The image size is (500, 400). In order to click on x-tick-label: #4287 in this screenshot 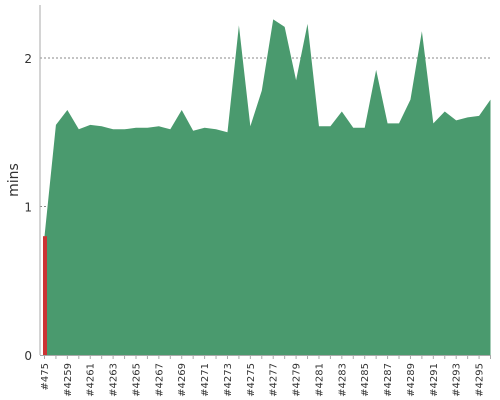, I will do `click(388, 380)`.